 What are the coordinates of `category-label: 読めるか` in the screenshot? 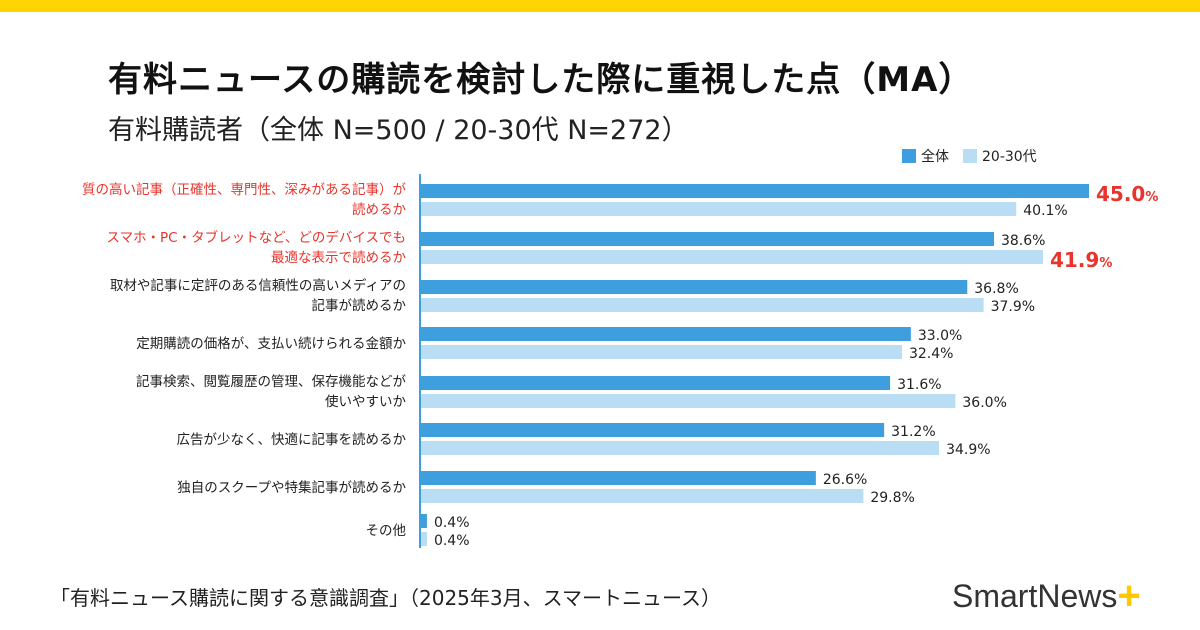 It's located at (379, 210).